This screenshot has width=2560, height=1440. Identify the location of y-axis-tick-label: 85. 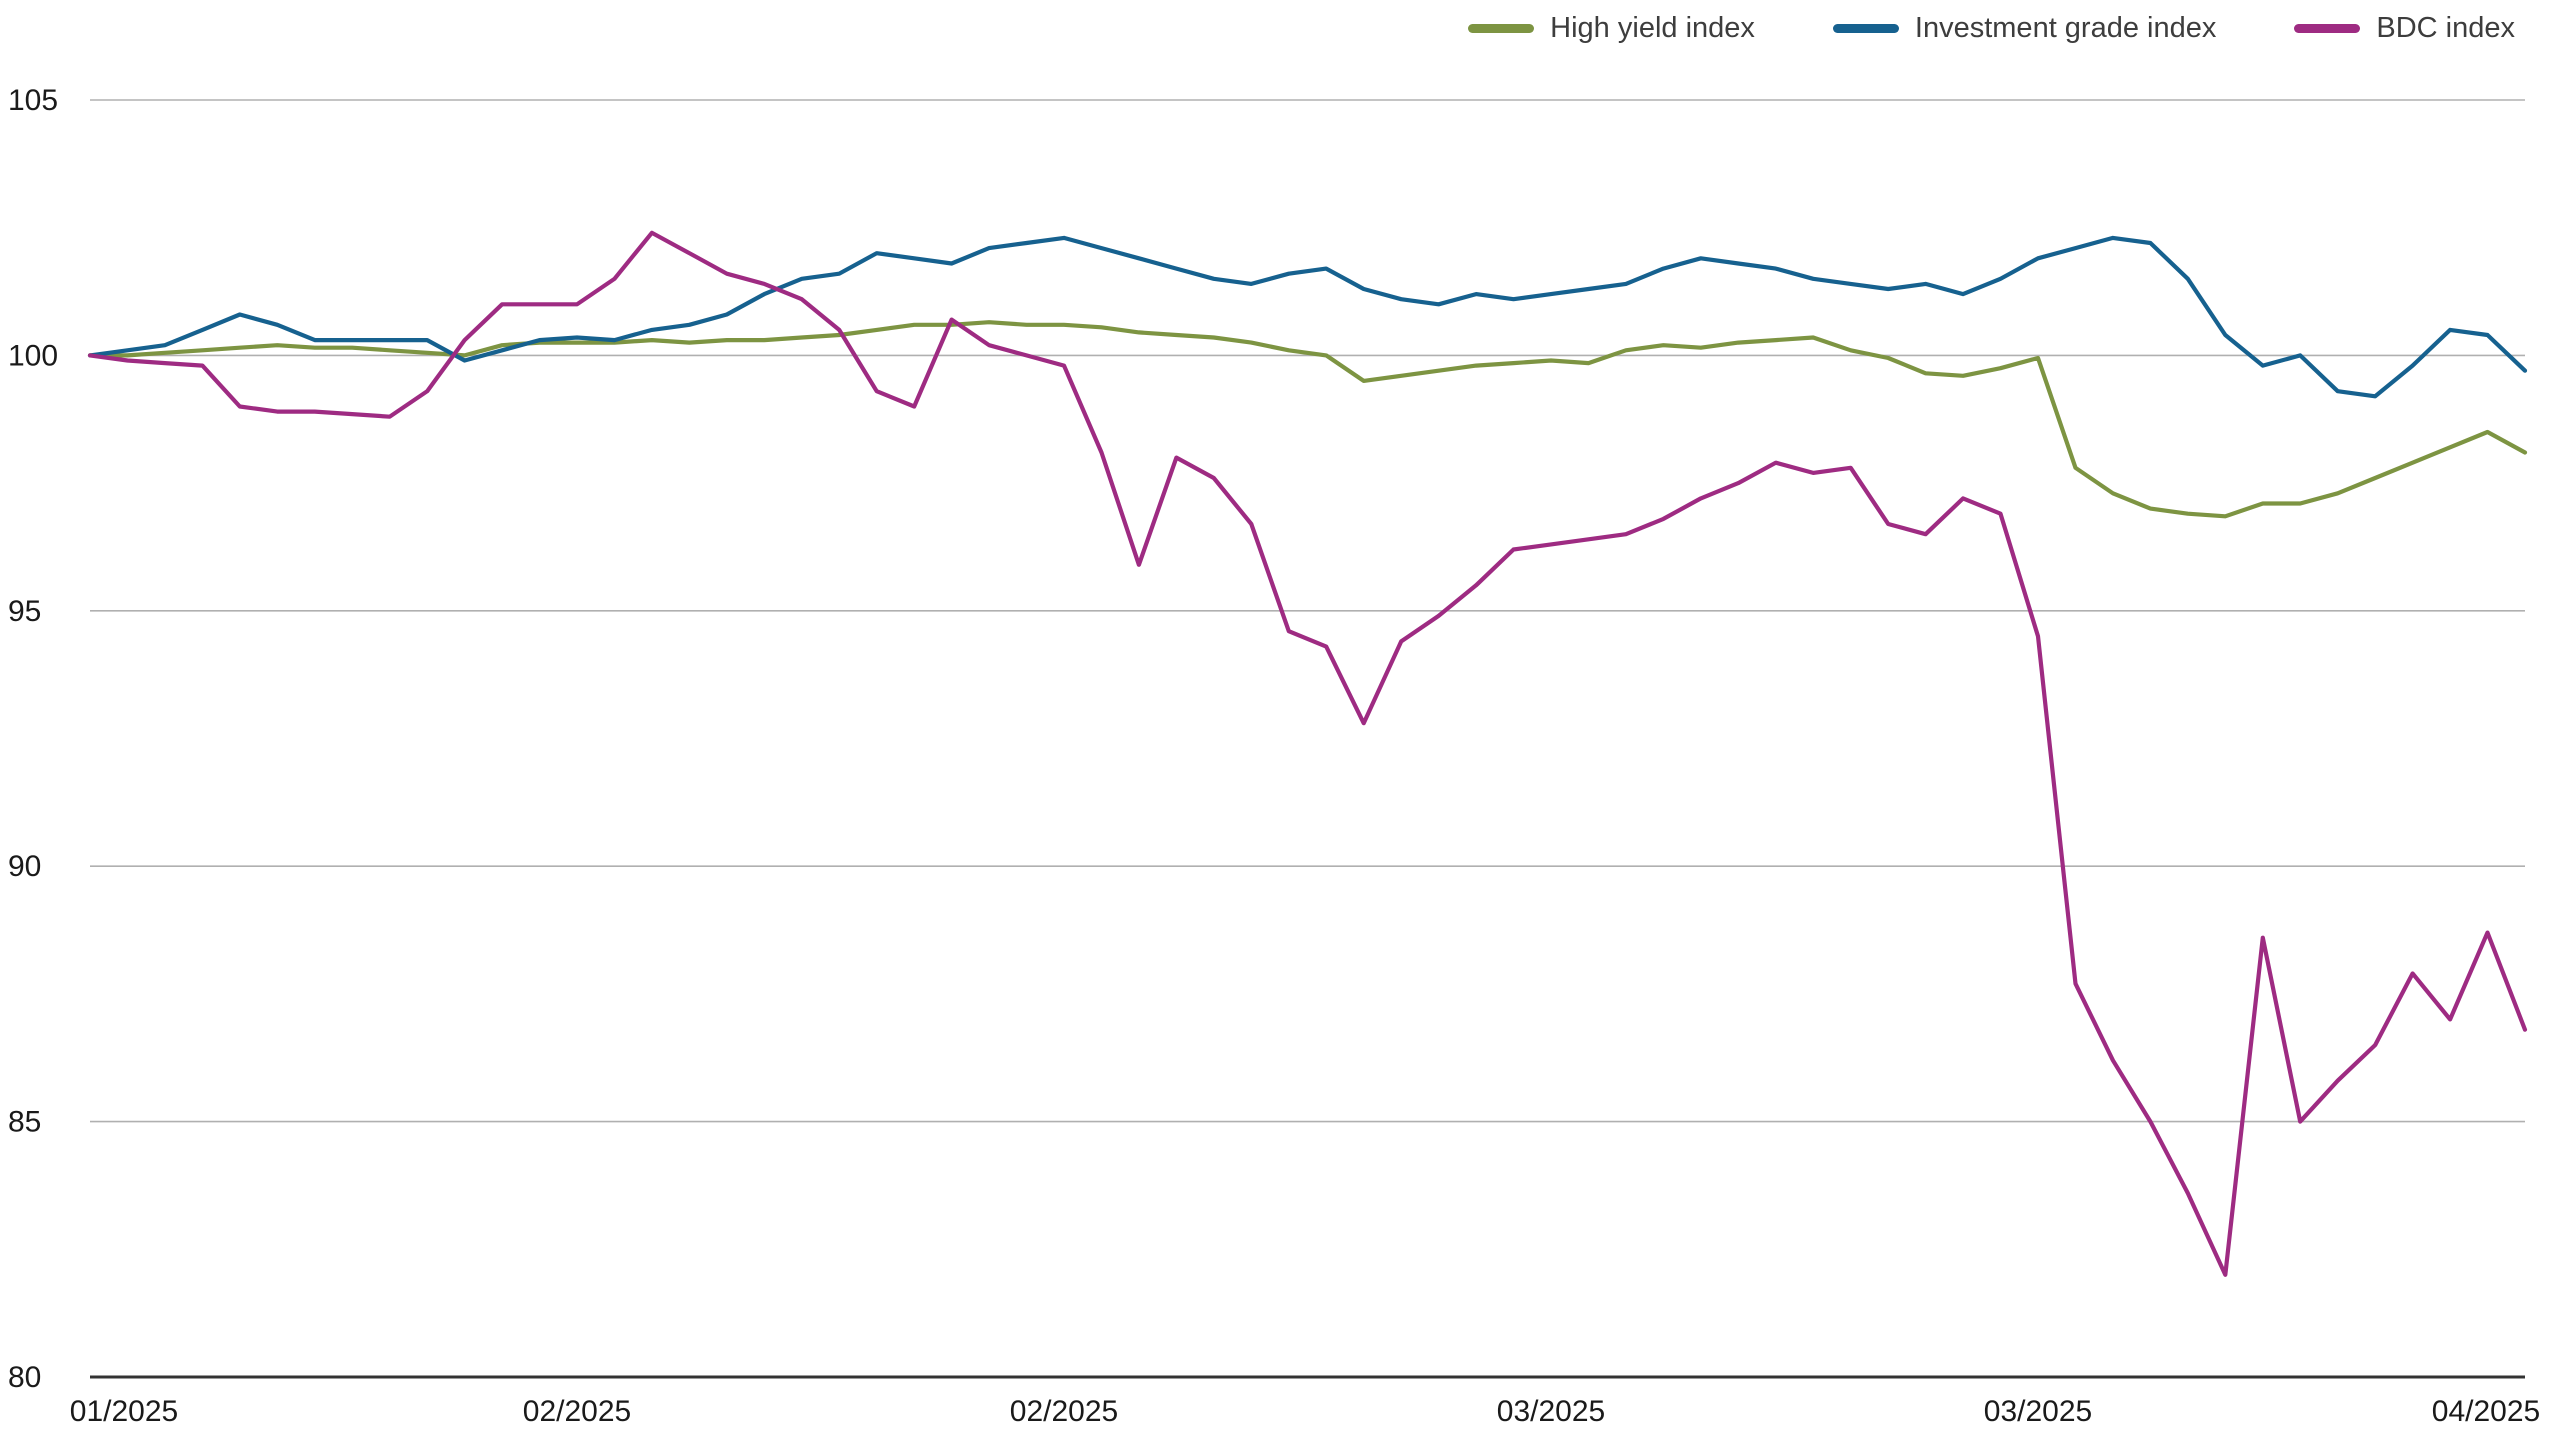
(24, 1122).